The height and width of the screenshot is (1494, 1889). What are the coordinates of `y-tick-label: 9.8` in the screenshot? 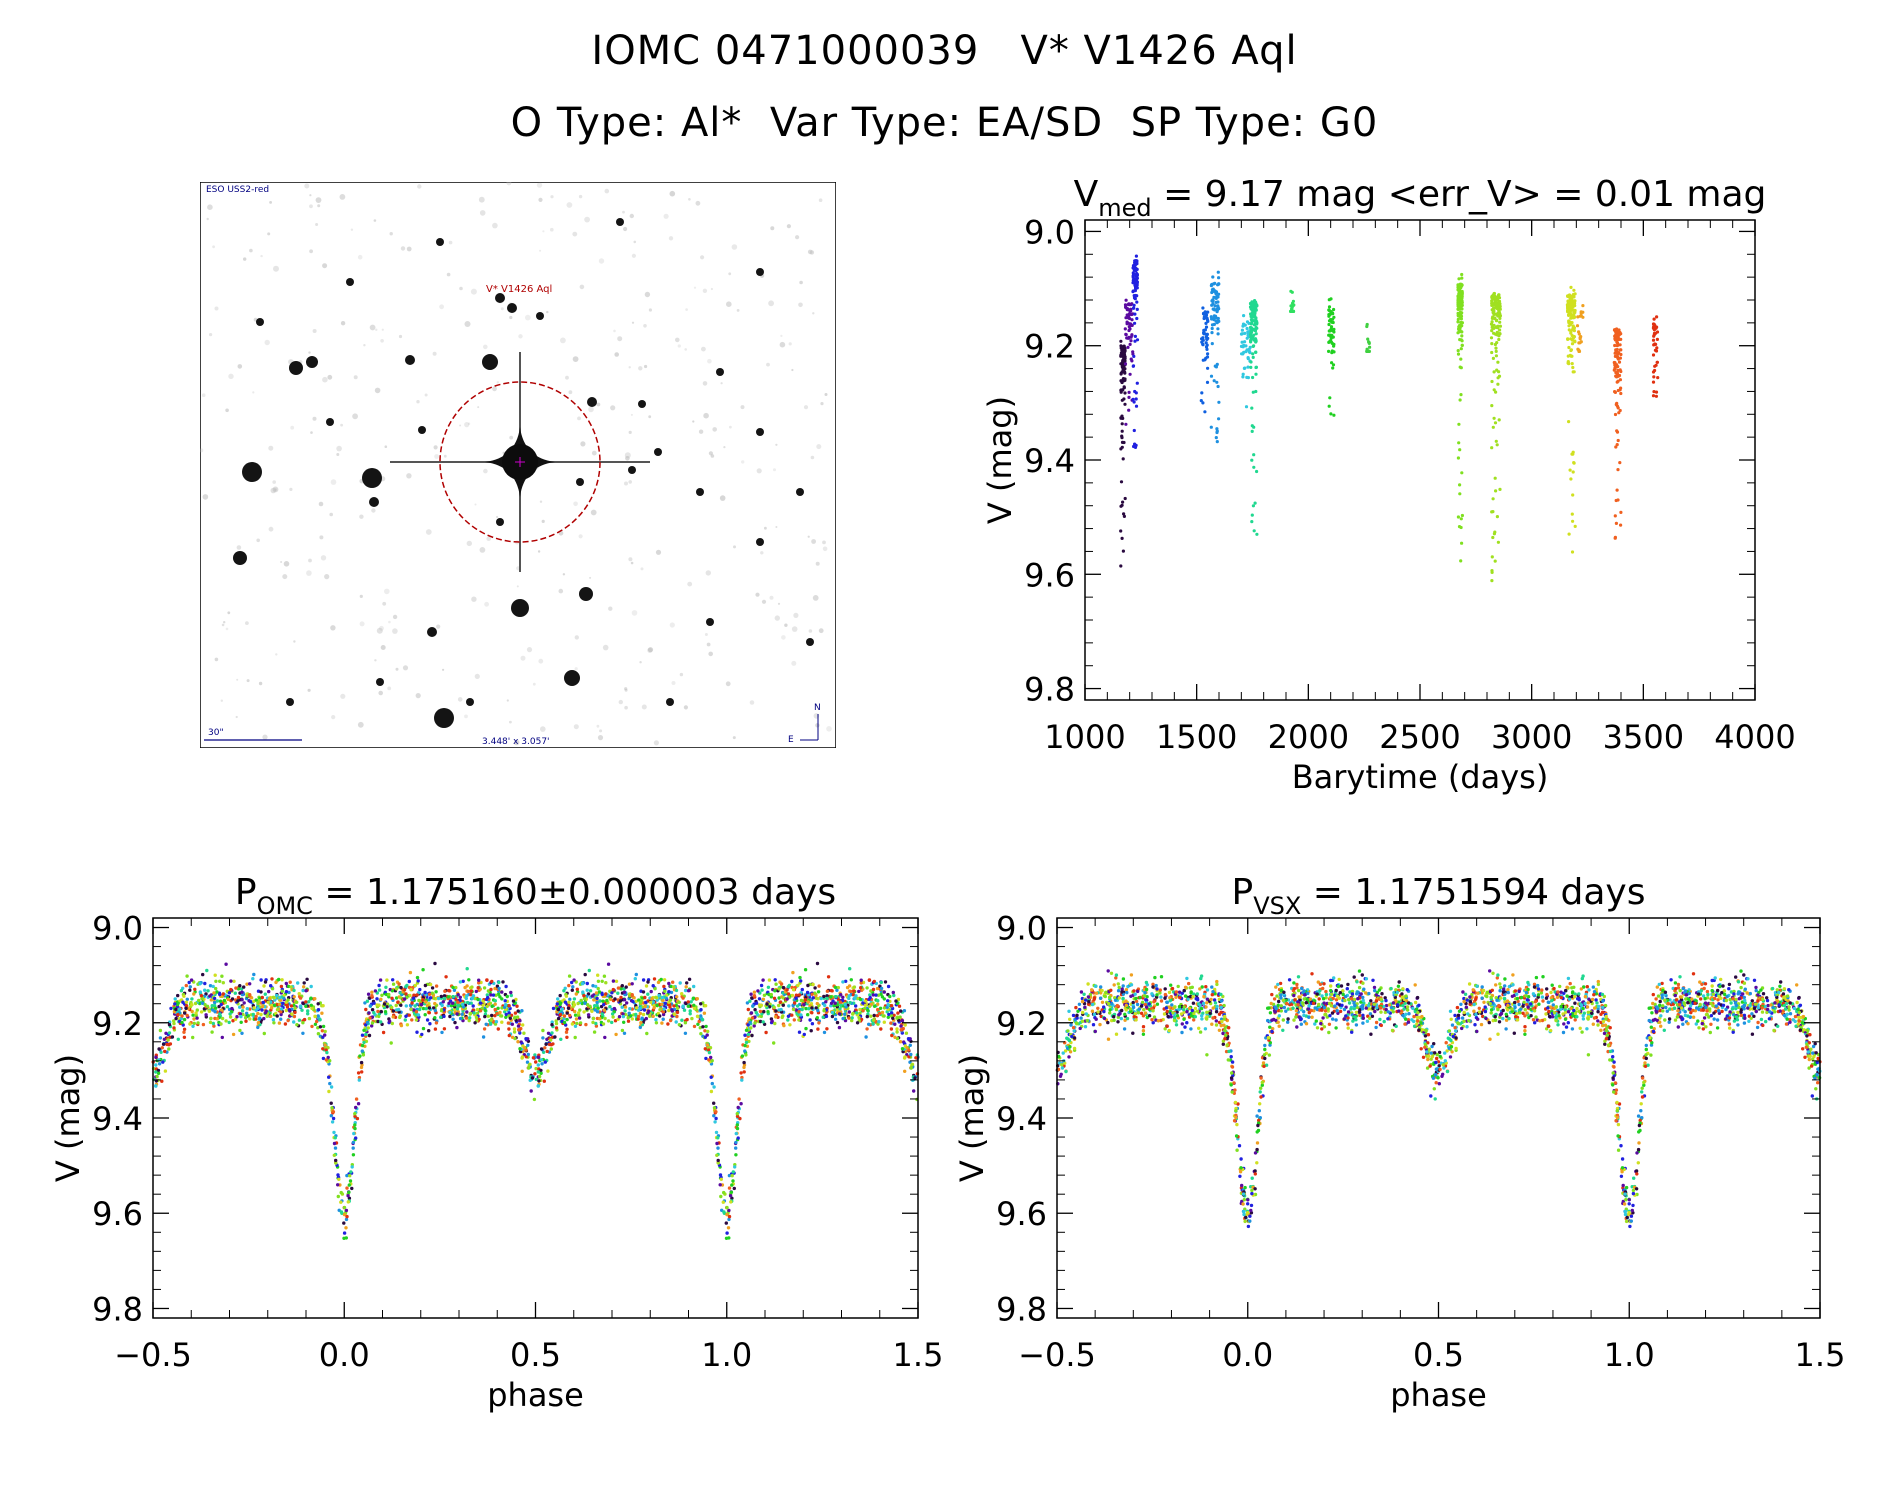 It's located at (117, 1309).